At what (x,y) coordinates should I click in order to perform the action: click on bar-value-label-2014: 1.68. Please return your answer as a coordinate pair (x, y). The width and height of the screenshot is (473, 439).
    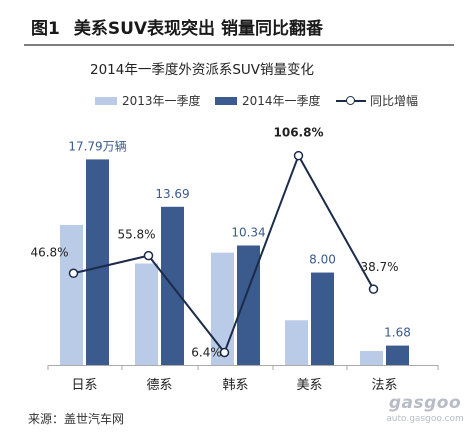
    Looking at the image, I should click on (397, 333).